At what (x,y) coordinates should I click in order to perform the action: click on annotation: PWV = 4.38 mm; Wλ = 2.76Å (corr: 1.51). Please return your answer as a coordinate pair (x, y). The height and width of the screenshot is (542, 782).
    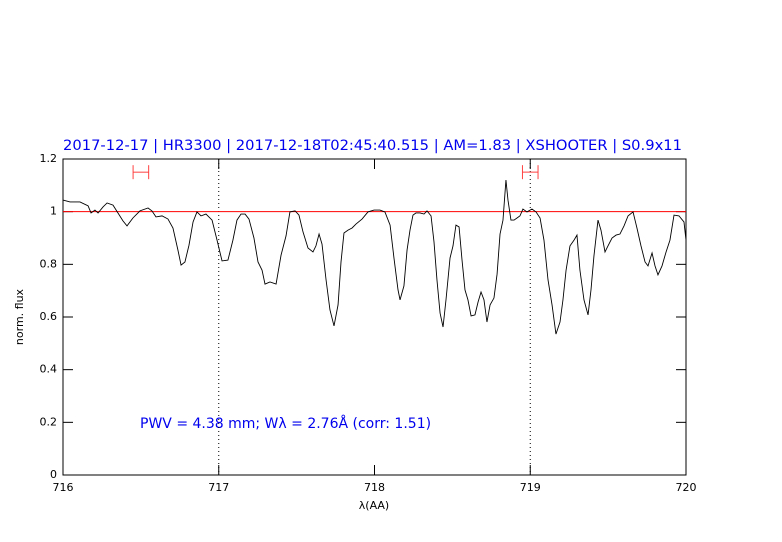
    Looking at the image, I should click on (285, 423).